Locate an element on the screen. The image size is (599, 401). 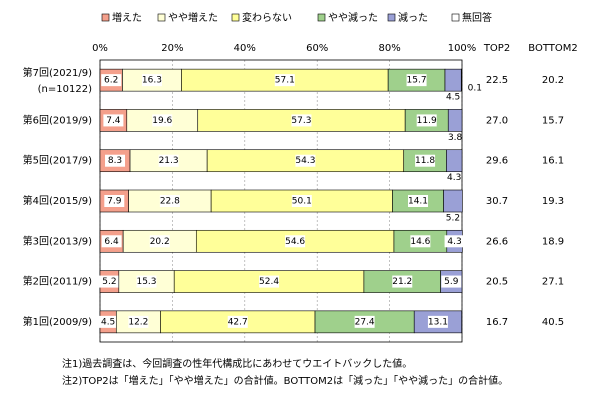
summary-value: 20.2 is located at coordinates (553, 80).